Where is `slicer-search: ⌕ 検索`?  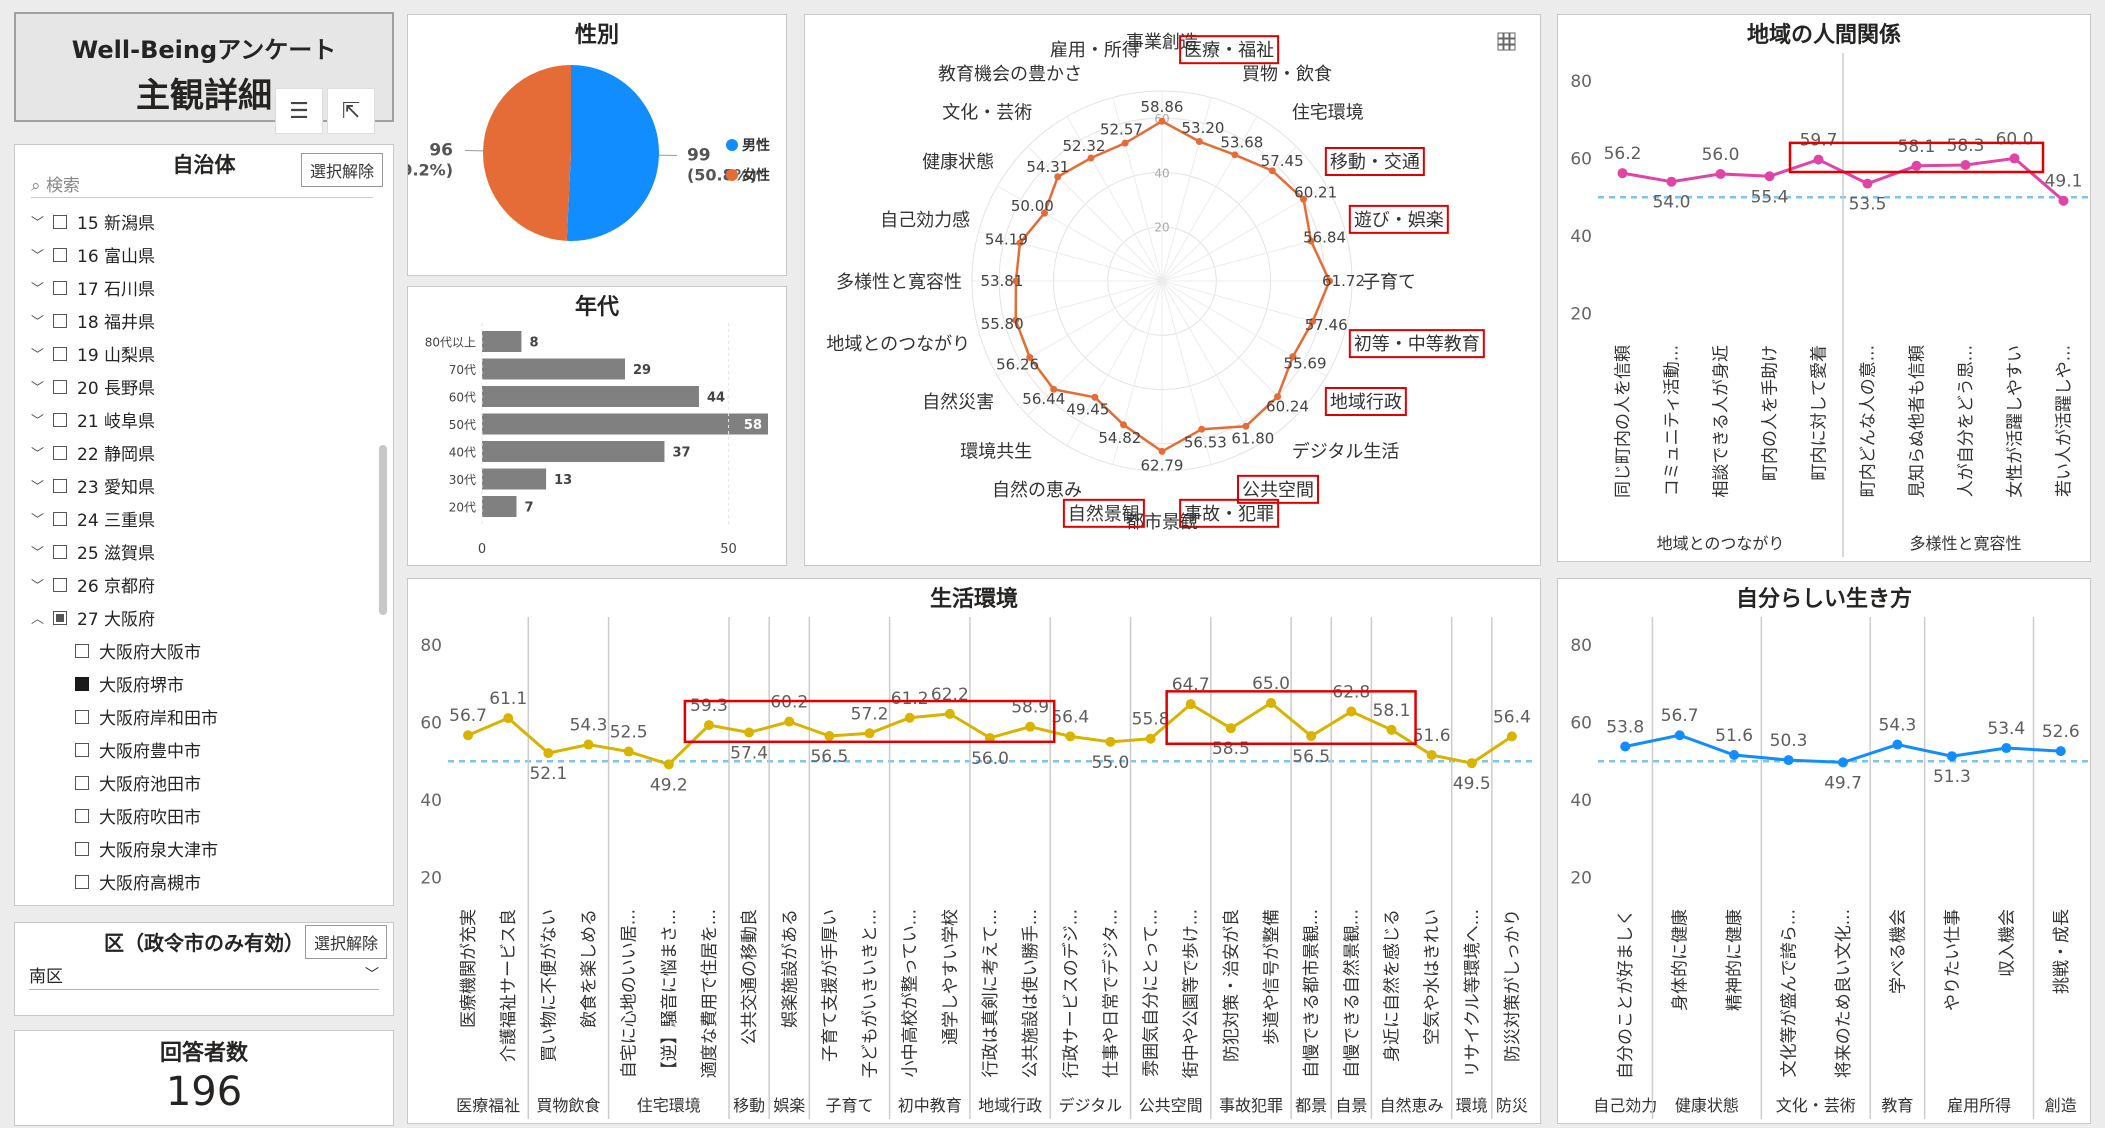 slicer-search: ⌕ 検索 is located at coordinates (55, 183).